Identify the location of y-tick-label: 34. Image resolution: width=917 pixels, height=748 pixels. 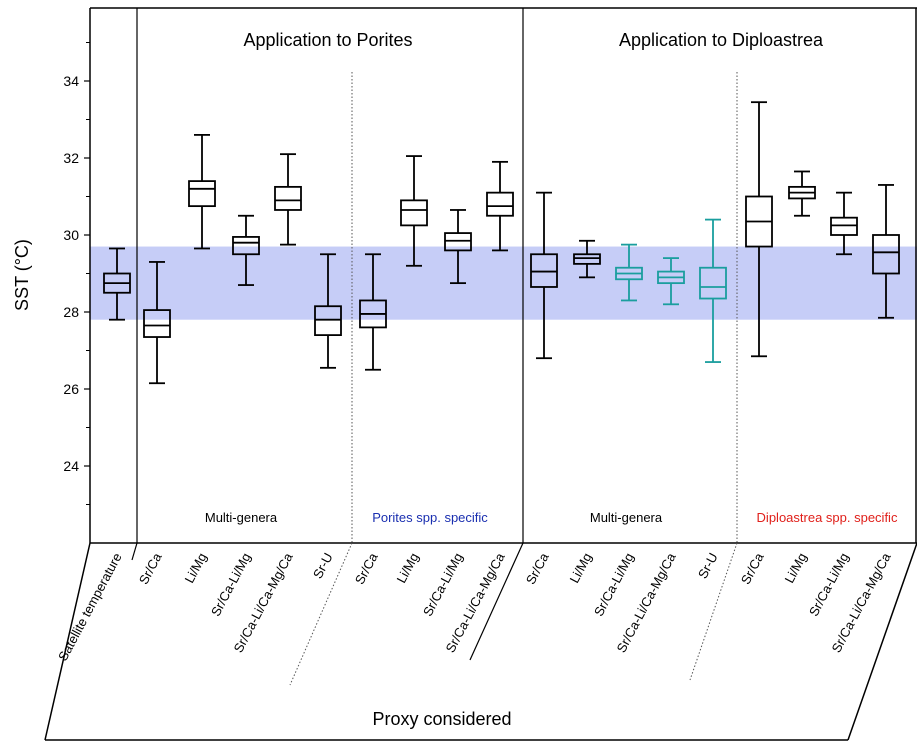
(71, 81).